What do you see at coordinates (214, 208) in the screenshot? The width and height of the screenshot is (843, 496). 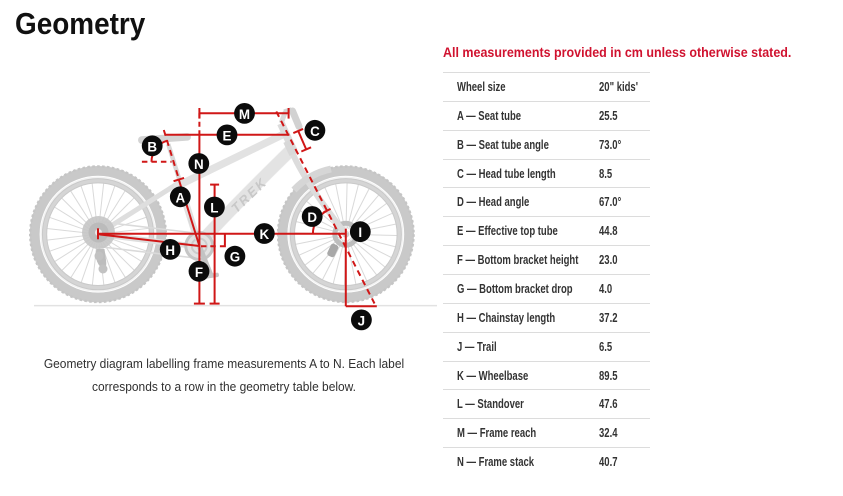 I see `svg-text: L` at bounding box center [214, 208].